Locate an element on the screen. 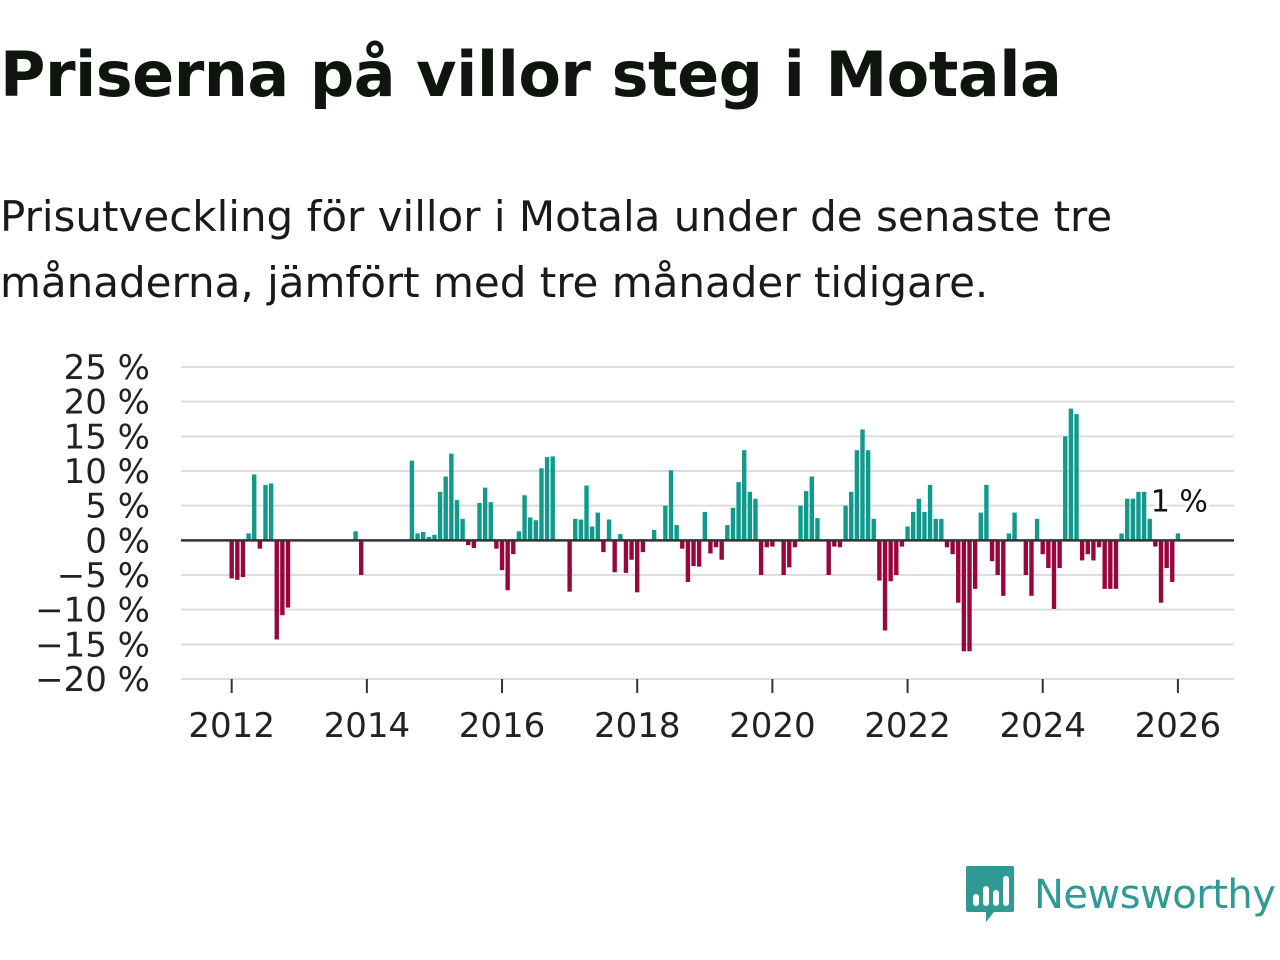 This screenshot has height=960, width=1280. brand-name: Newsworthy is located at coordinates (1155, 895).